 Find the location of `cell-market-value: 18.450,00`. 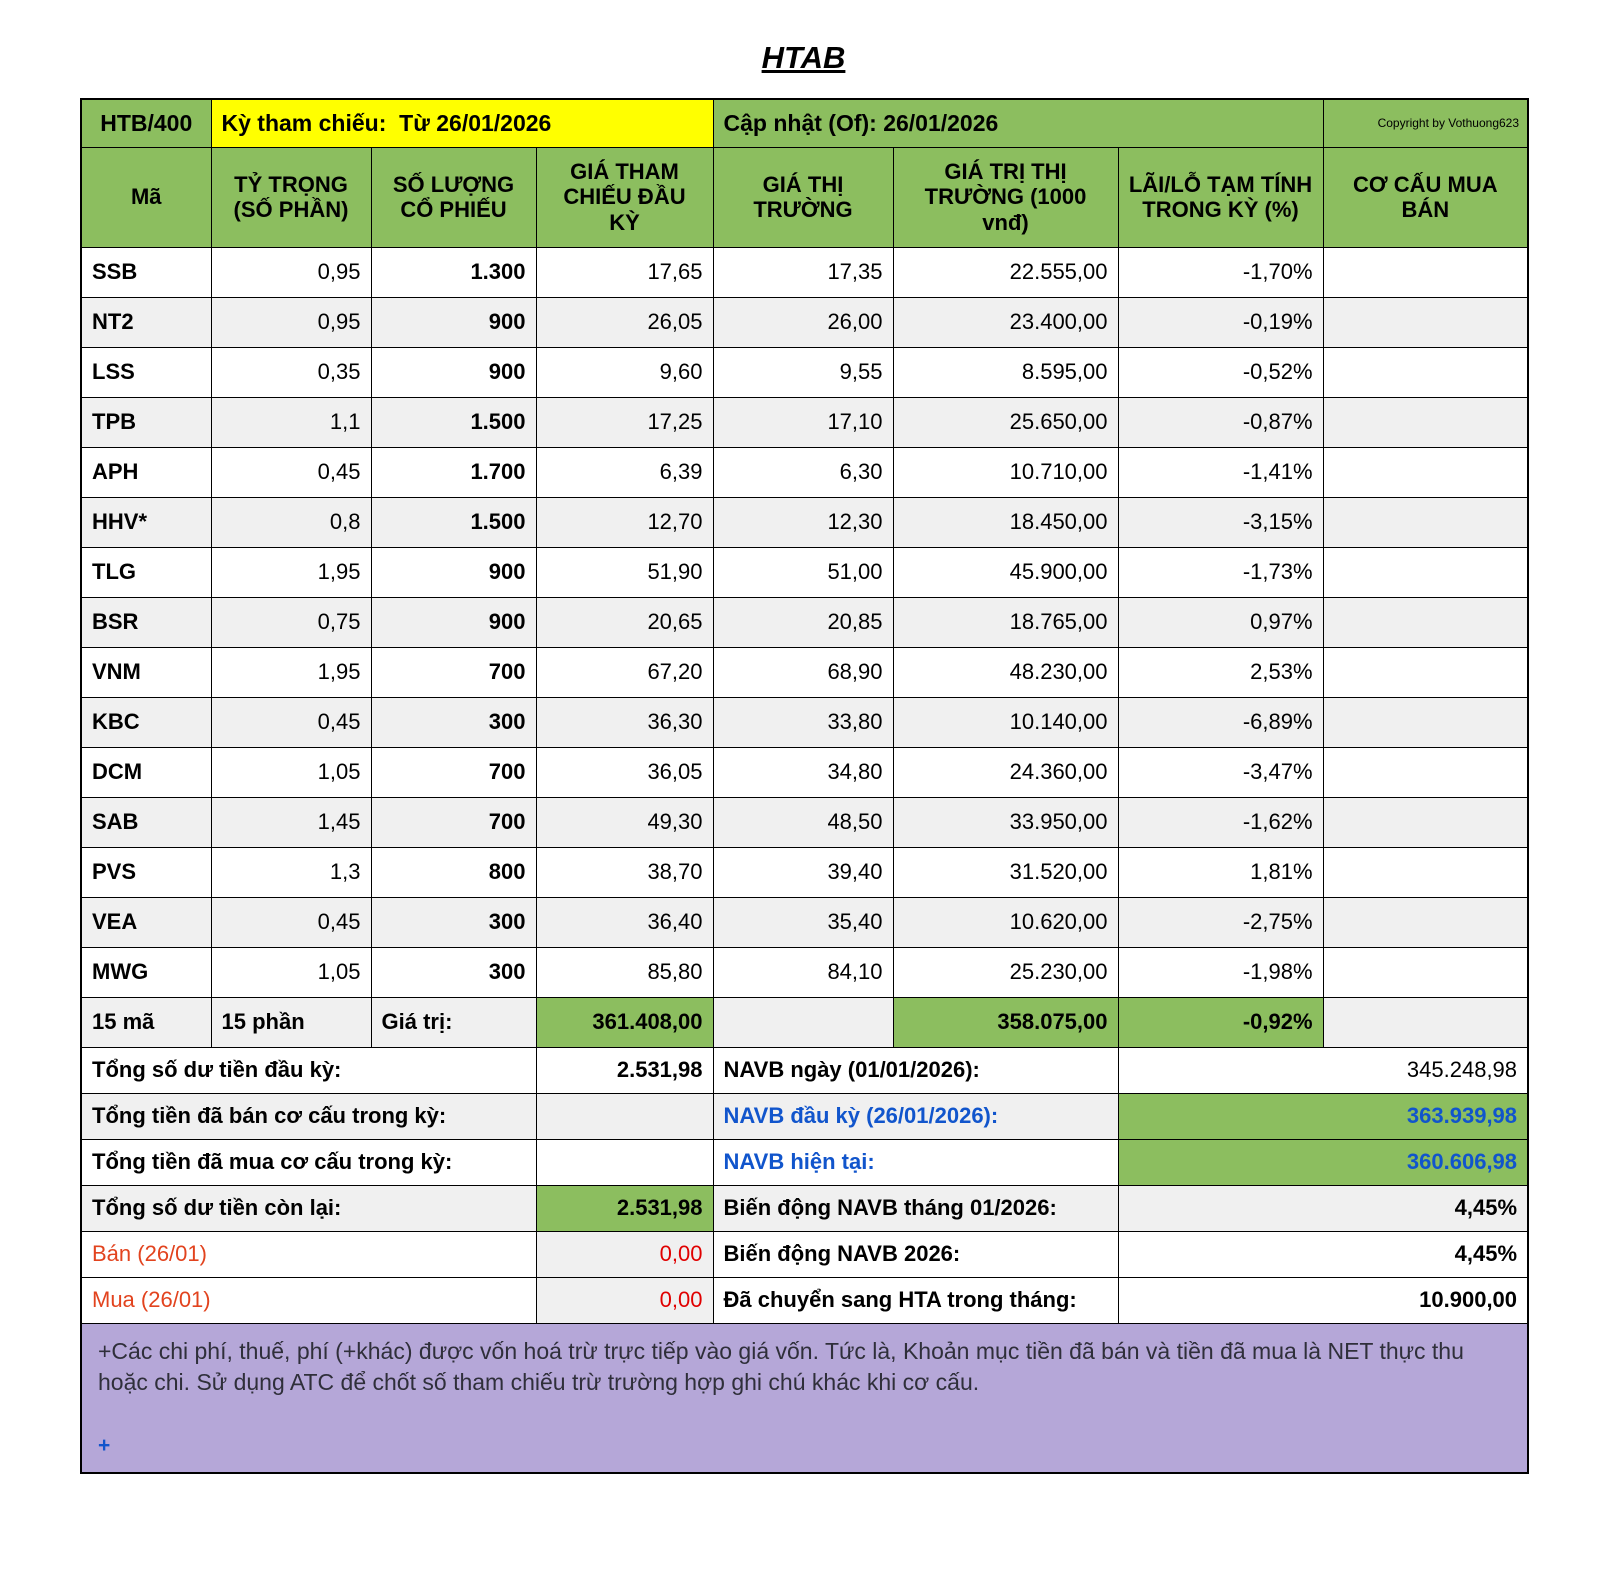

cell-market-value: 18.450,00 is located at coordinates (1005, 522).